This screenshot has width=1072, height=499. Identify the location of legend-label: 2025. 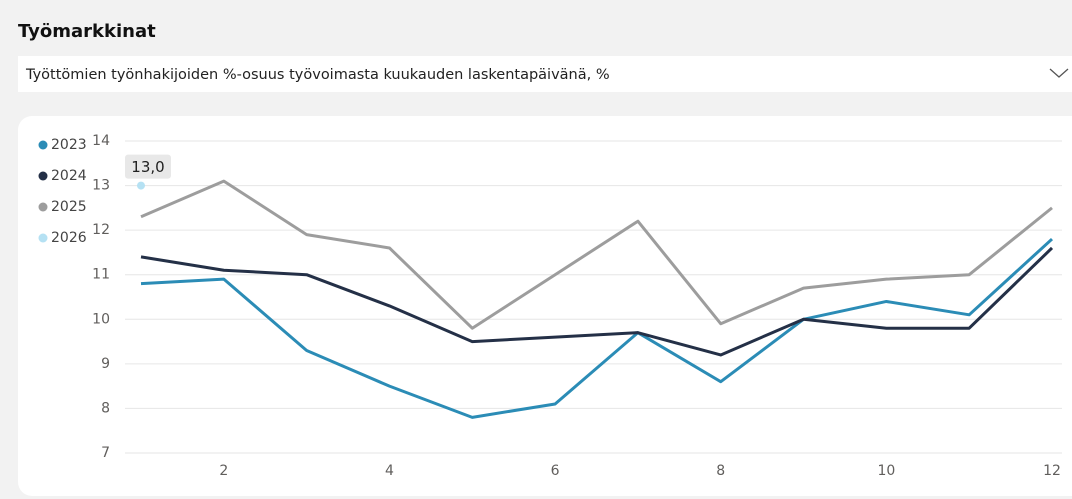
(69, 207).